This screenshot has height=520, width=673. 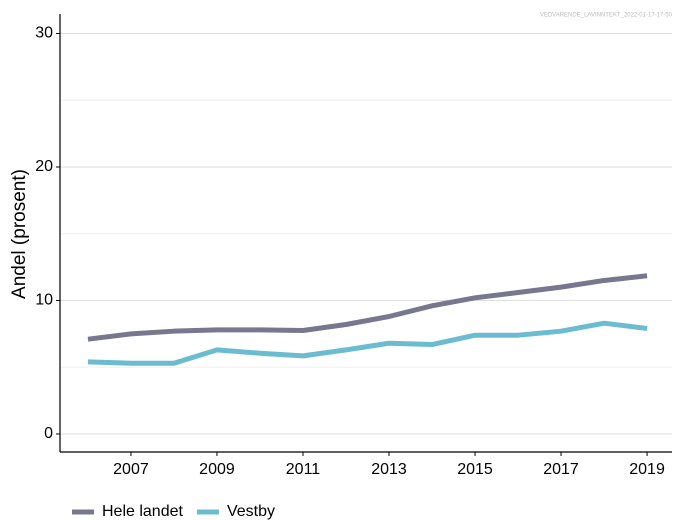 I want to click on x-tick-label: 2007, so click(x=131, y=469).